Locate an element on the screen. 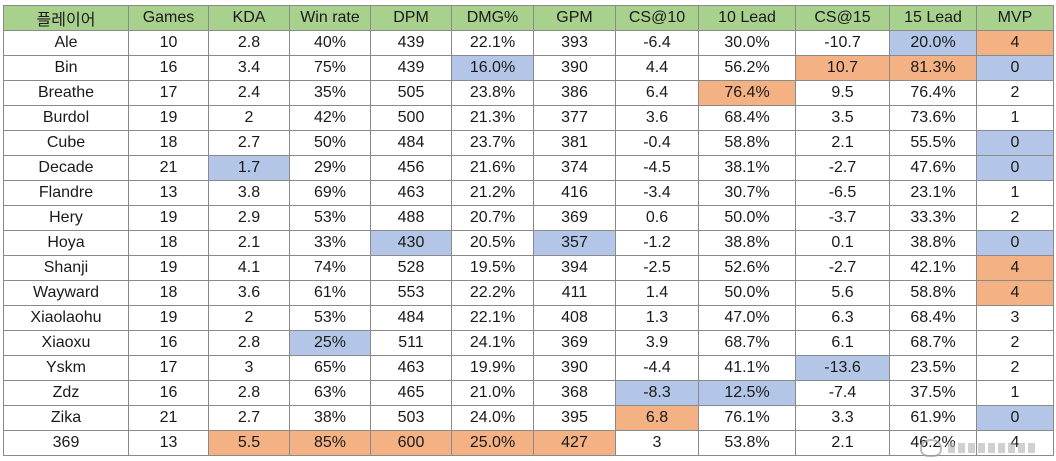 The width and height of the screenshot is (1056, 461). cell-mvp: 2 is located at coordinates (1015, 218).